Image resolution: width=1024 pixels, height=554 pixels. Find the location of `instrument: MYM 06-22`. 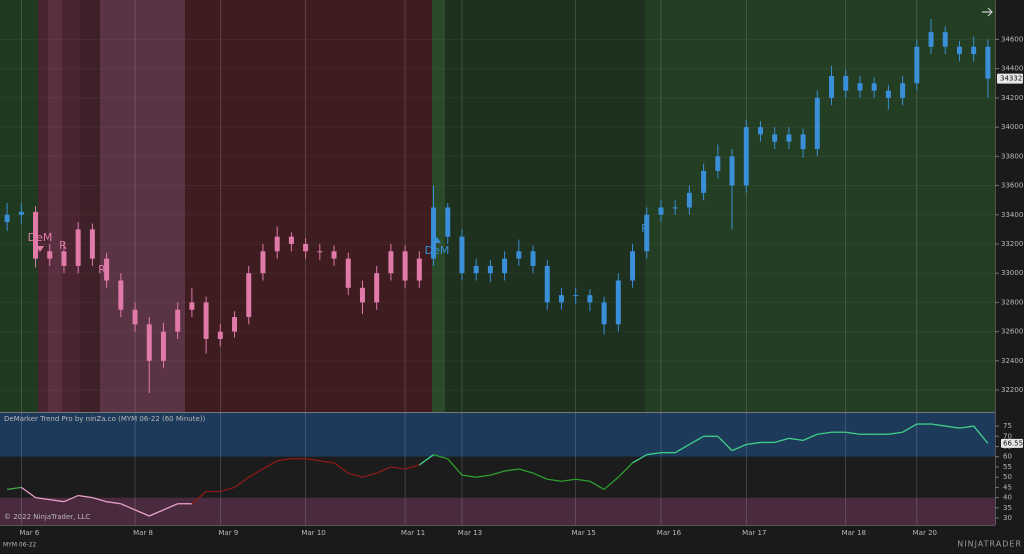

instrument: MYM 06-22 is located at coordinates (20, 545).